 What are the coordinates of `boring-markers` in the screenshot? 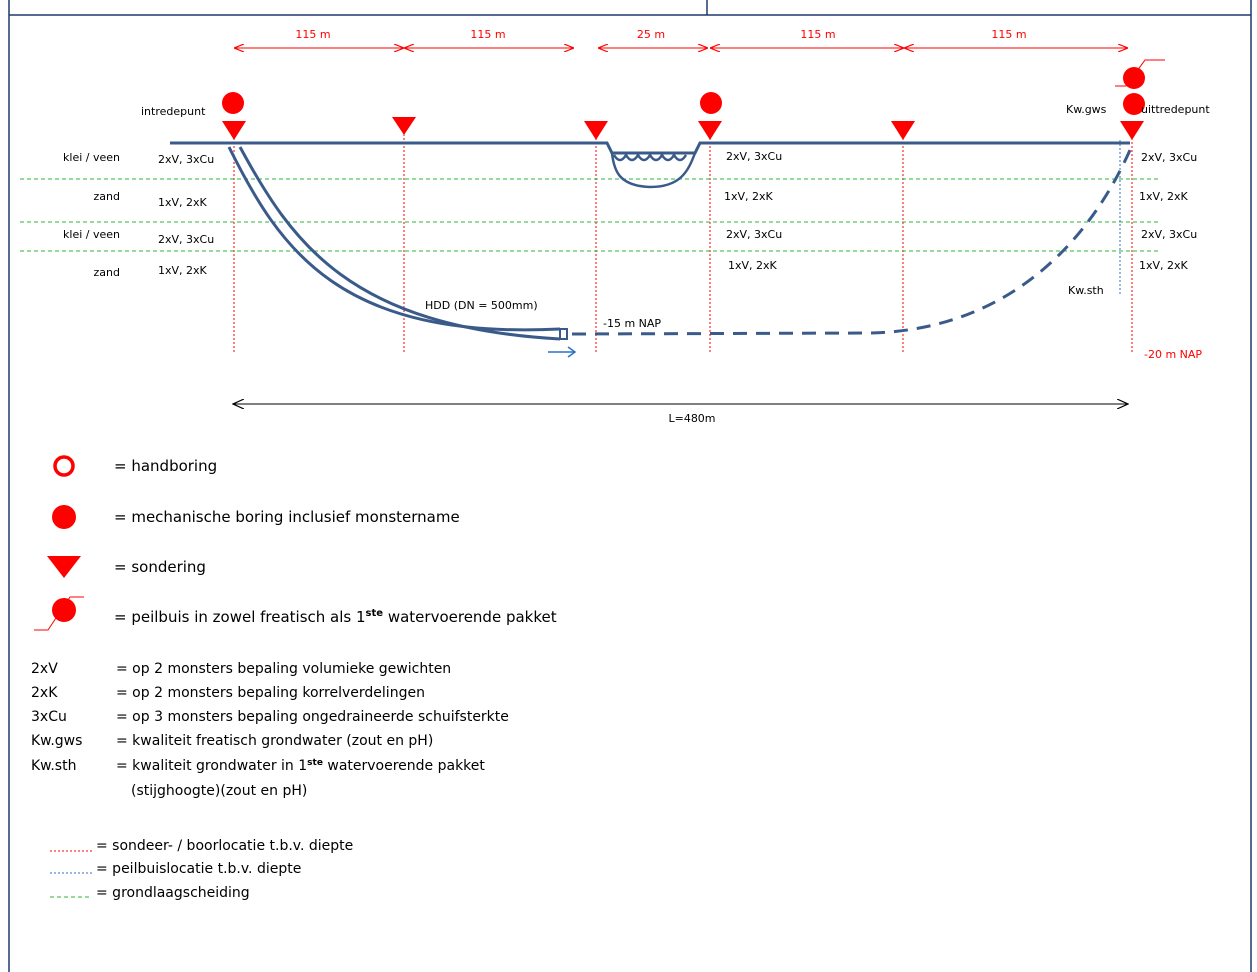 It's located at (683, 103).